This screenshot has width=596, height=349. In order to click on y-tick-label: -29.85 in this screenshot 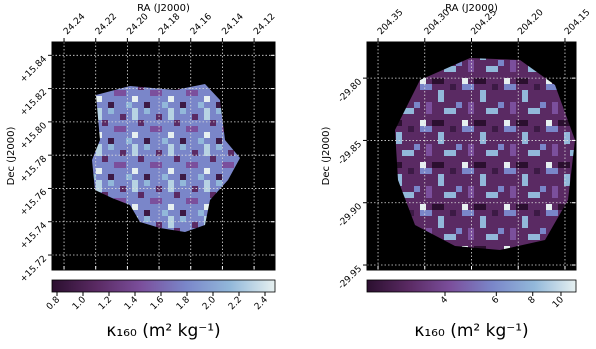, I will do `click(351, 153)`.